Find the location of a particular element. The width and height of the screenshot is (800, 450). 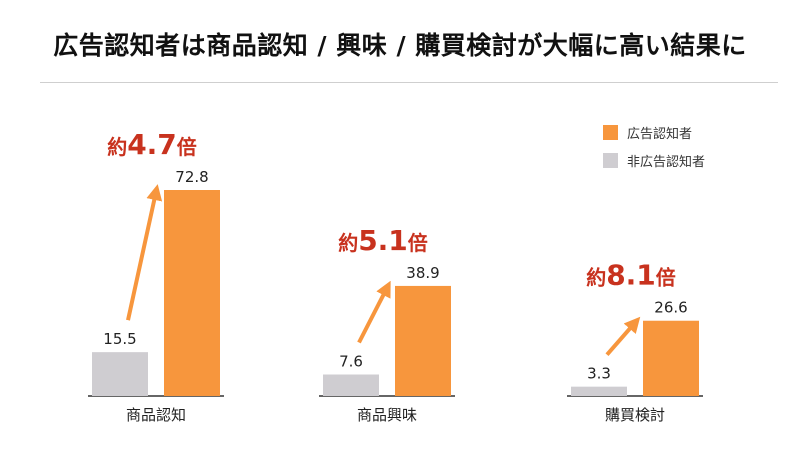

multiplier-number: 5.1 is located at coordinates (383, 240).